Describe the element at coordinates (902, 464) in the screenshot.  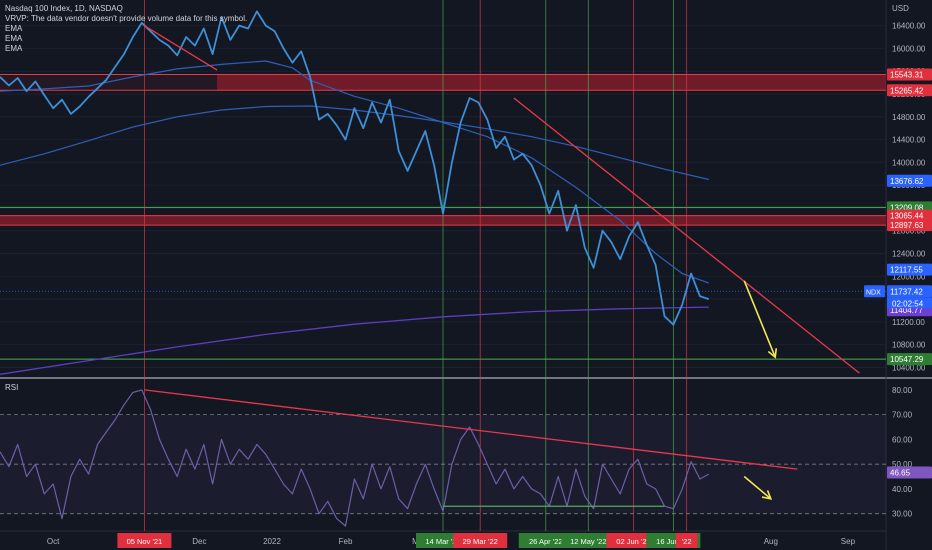
I see `rsi-axis-tick-label: 50.00` at that location.